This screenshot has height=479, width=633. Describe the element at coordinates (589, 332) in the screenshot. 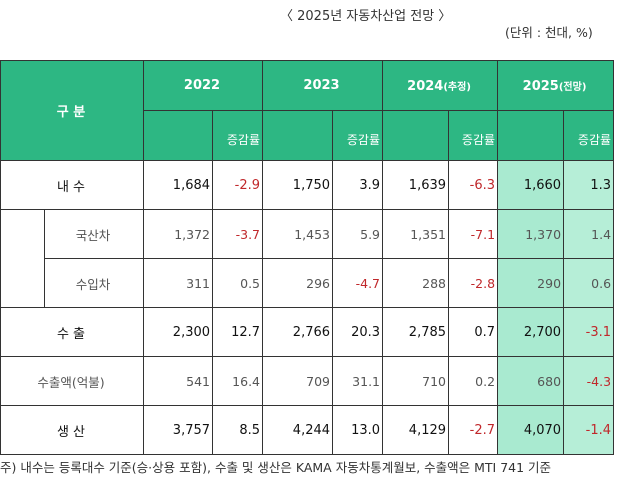

I see `change-cell: -3.1` at that location.